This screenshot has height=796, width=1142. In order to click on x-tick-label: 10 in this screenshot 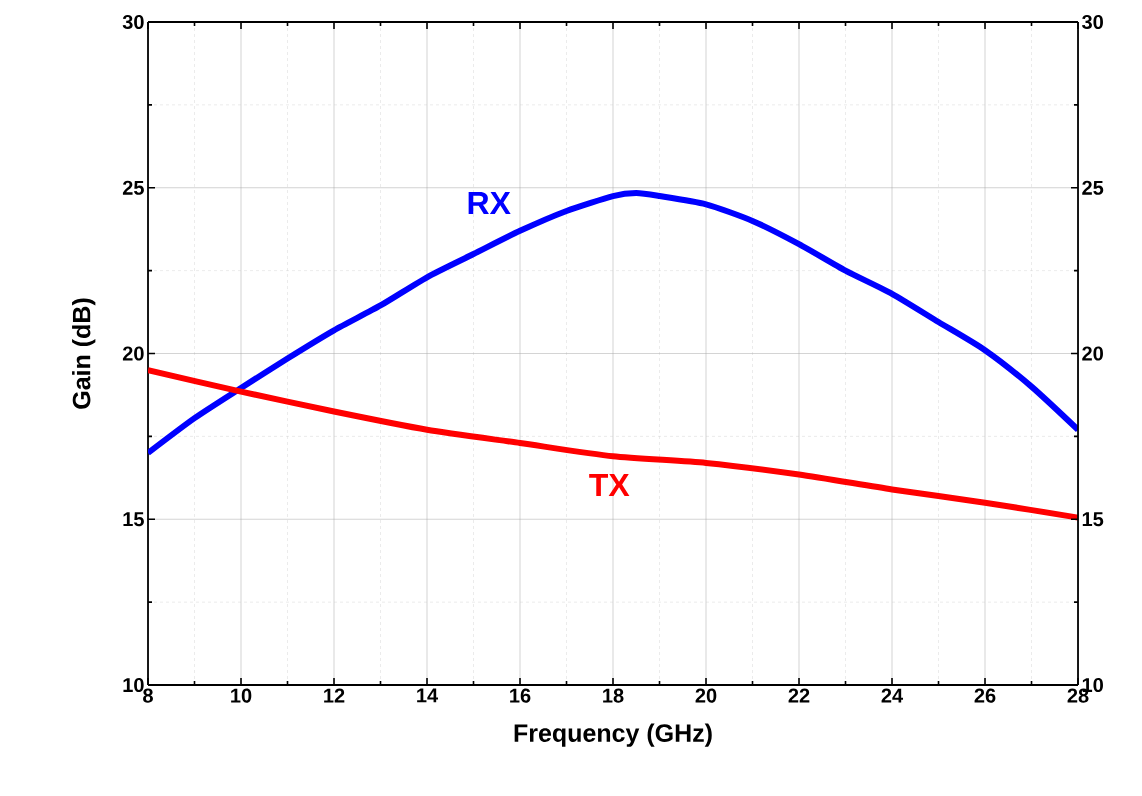, I will do `click(241, 695)`.